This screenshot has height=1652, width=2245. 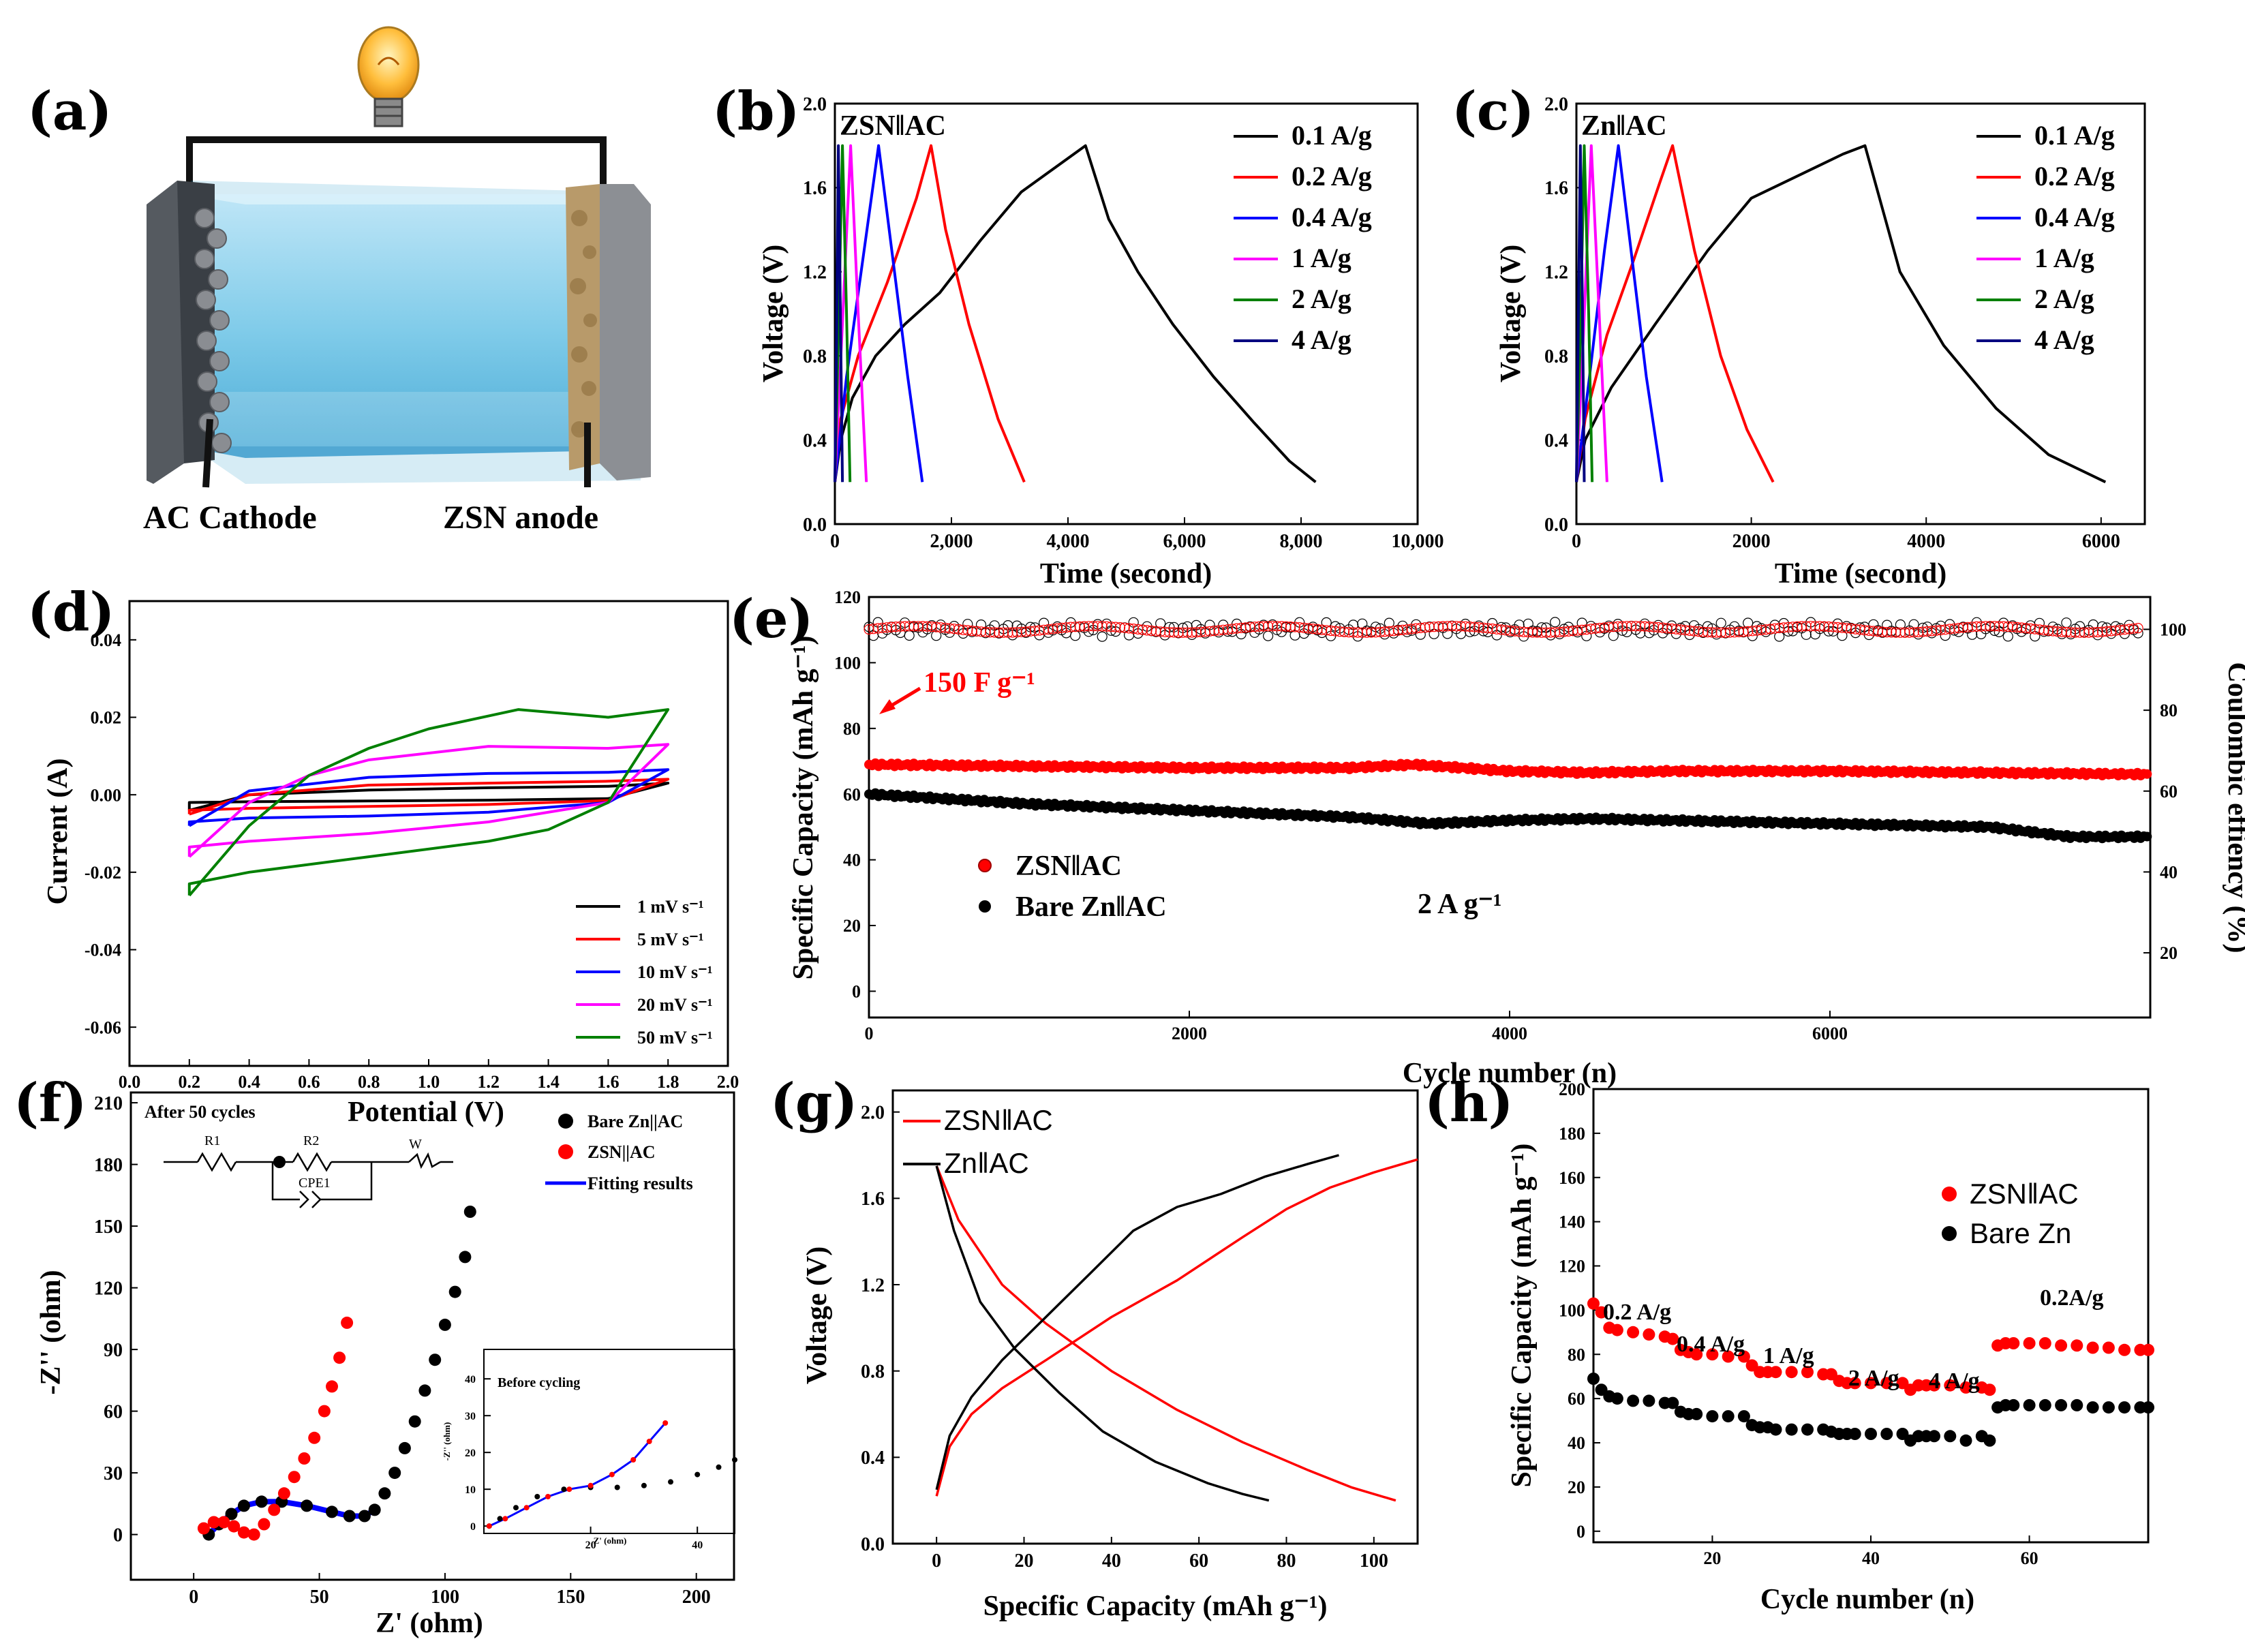 What do you see at coordinates (951, 541) in the screenshot?
I see `x-tick-label: 2,000` at bounding box center [951, 541].